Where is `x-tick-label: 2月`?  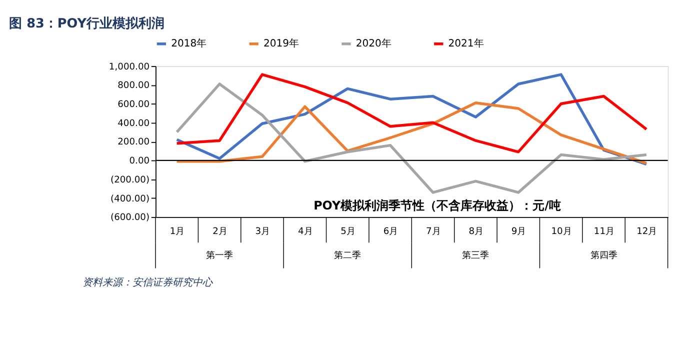
x-tick-label: 2月 is located at coordinates (220, 231).